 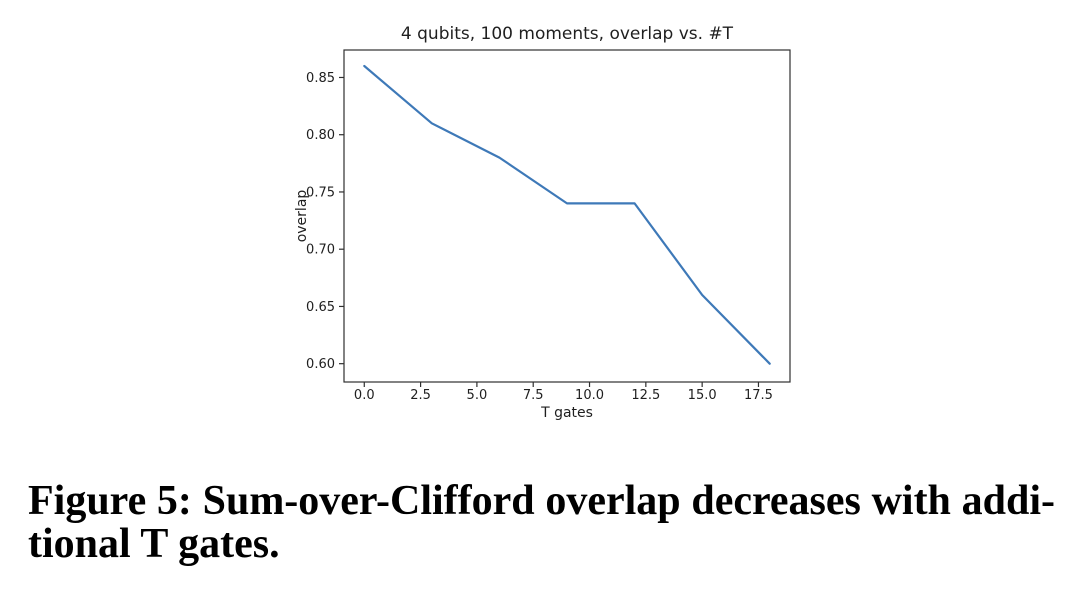 What do you see at coordinates (420, 395) in the screenshot?
I see `x-tick-label: 2.5` at bounding box center [420, 395].